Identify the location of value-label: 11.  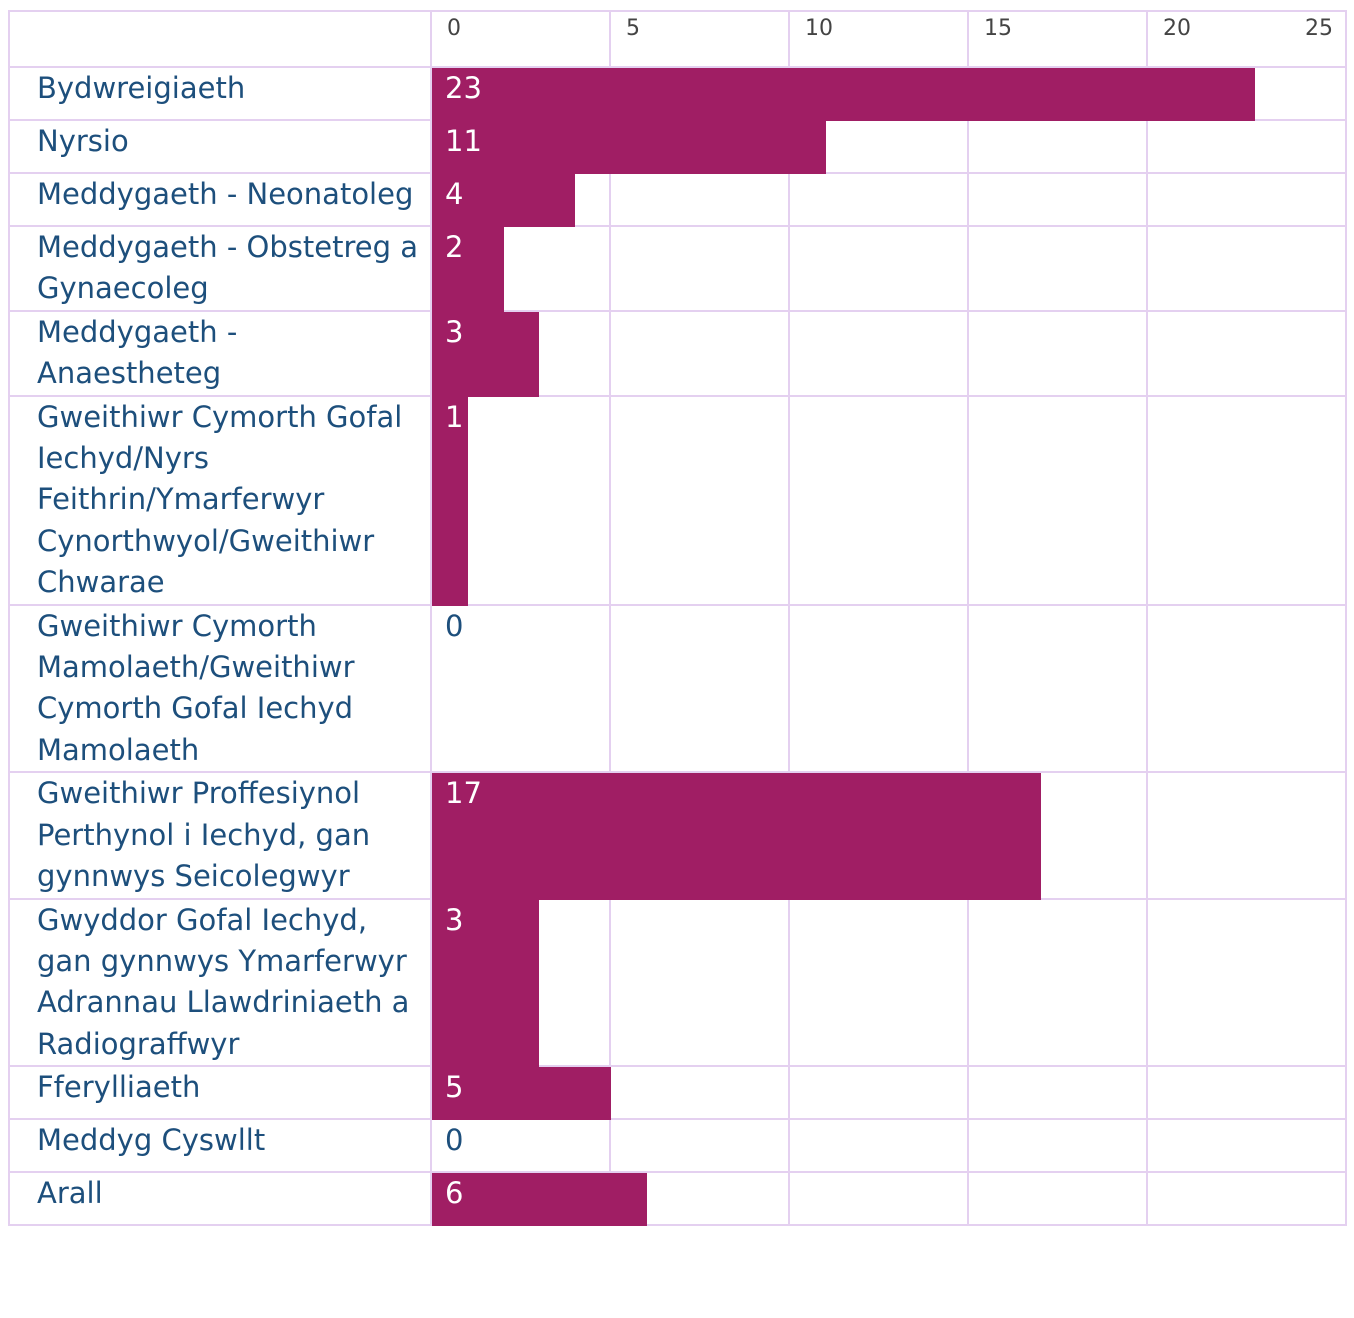
(463, 141).